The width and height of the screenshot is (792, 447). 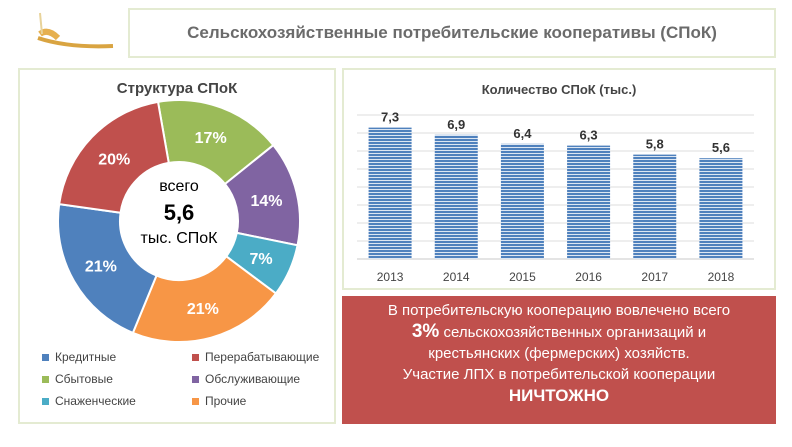 I want to click on donut-label-2: 7%, so click(x=261, y=259).